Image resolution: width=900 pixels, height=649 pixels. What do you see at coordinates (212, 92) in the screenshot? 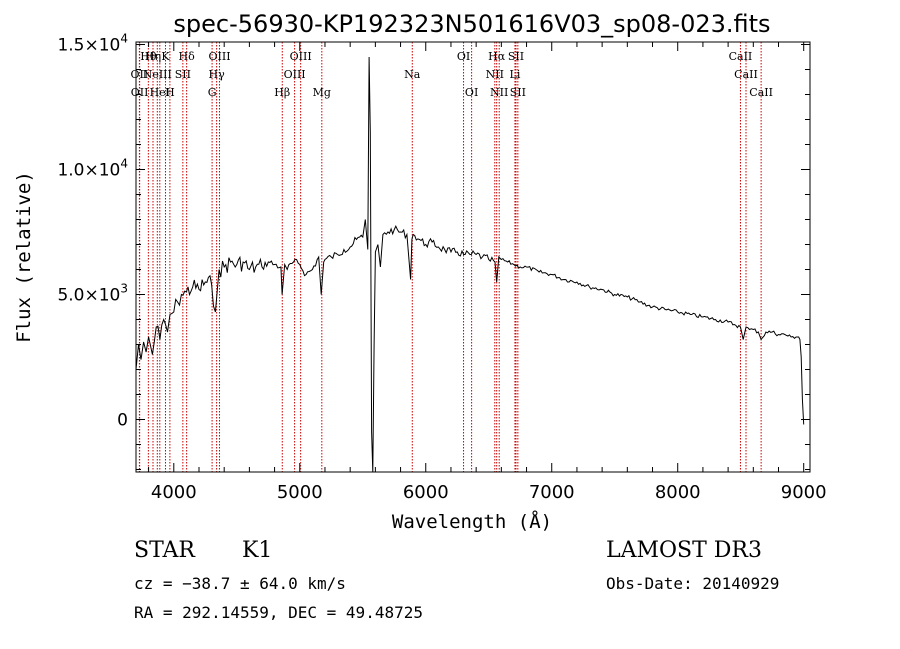
I see `line-label: G` at bounding box center [212, 92].